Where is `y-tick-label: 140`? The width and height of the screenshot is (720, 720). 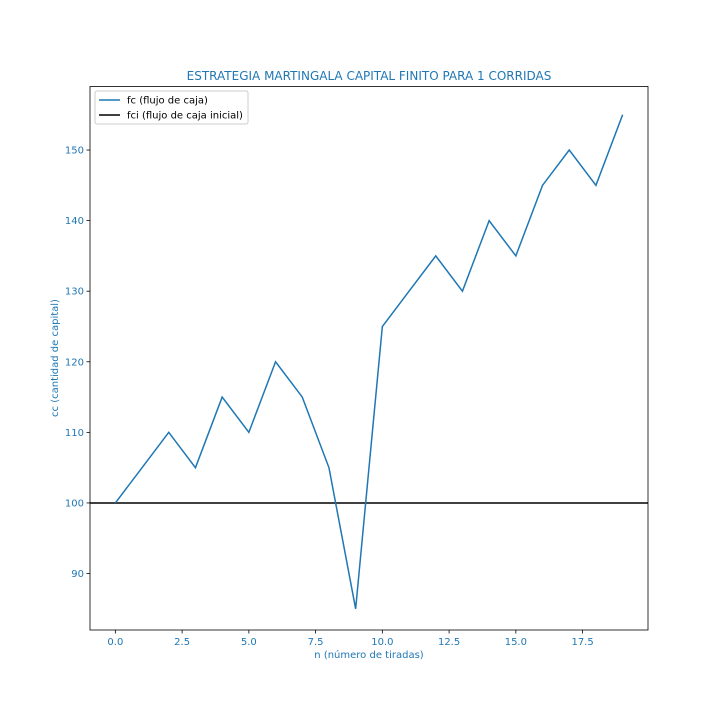 y-tick-label: 140 is located at coordinates (74, 221).